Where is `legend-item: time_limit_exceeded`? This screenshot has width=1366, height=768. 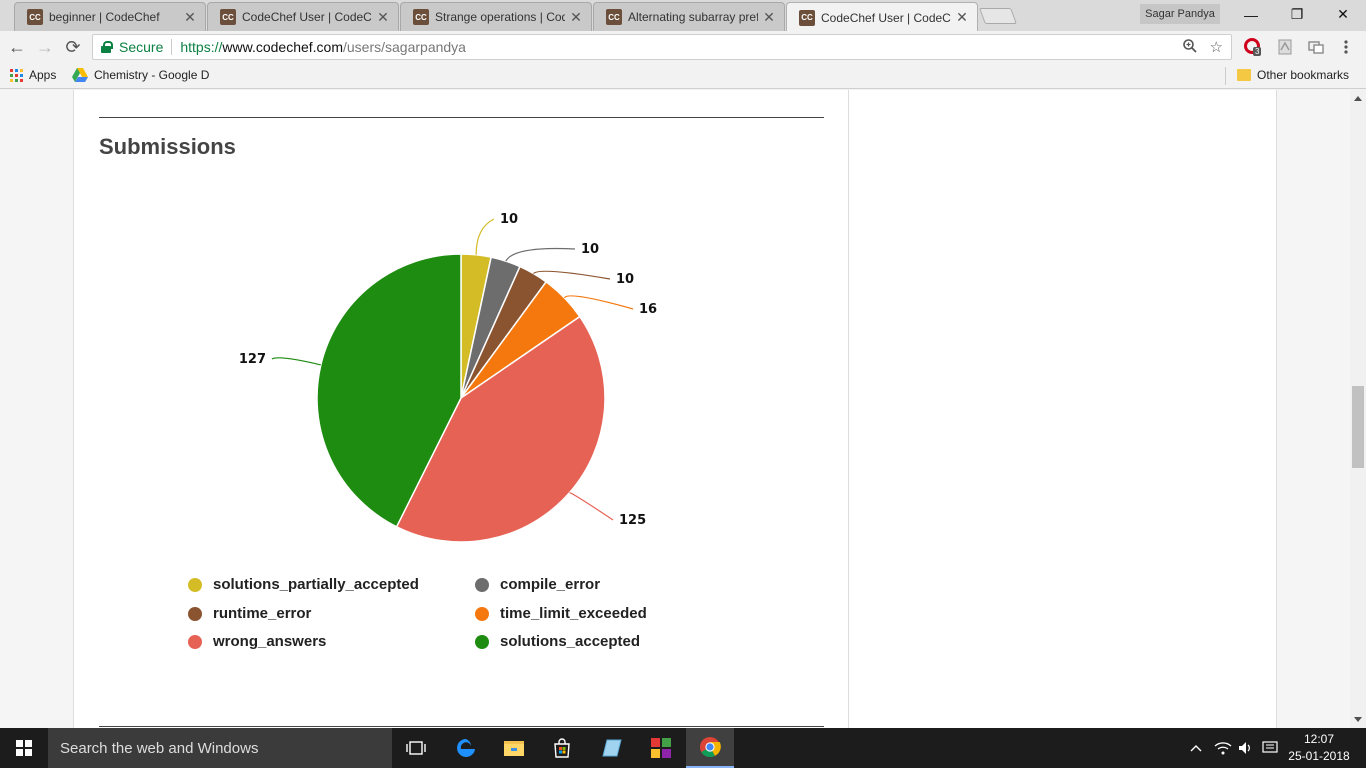 legend-item: time_limit_exceeded is located at coordinates (561, 613).